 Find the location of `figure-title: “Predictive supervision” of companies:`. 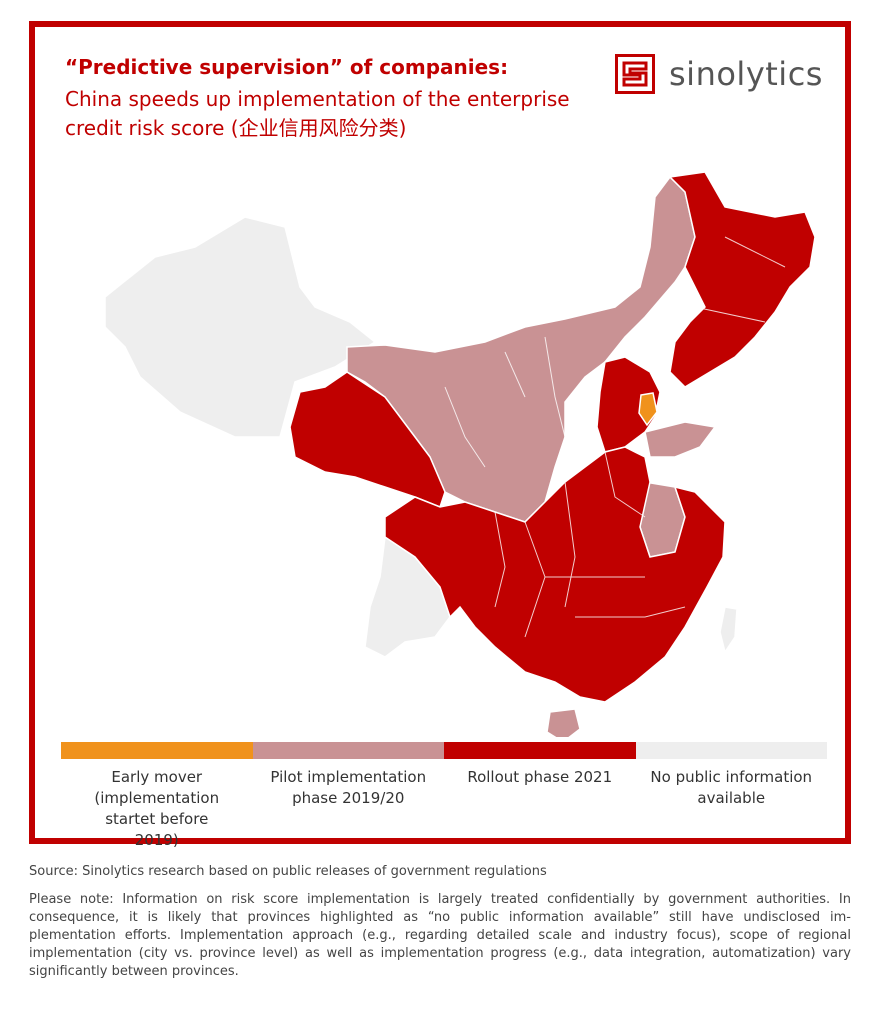

figure-title: “Predictive supervision” of companies: is located at coordinates (287, 67).